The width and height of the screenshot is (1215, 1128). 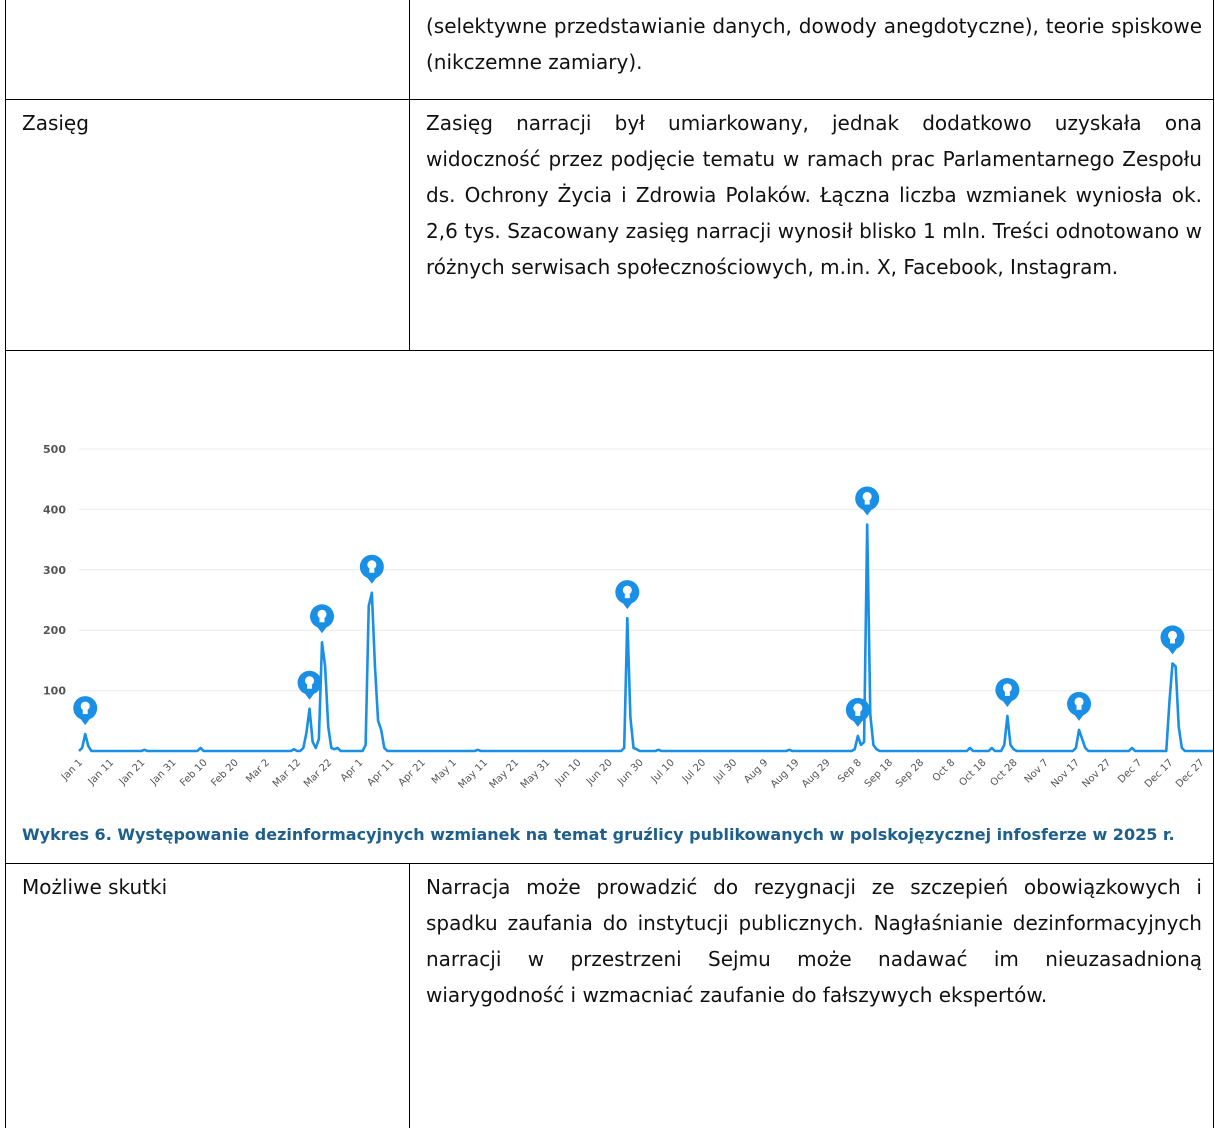 I want to click on x-tick-label: Sep 18, so click(x=879, y=773).